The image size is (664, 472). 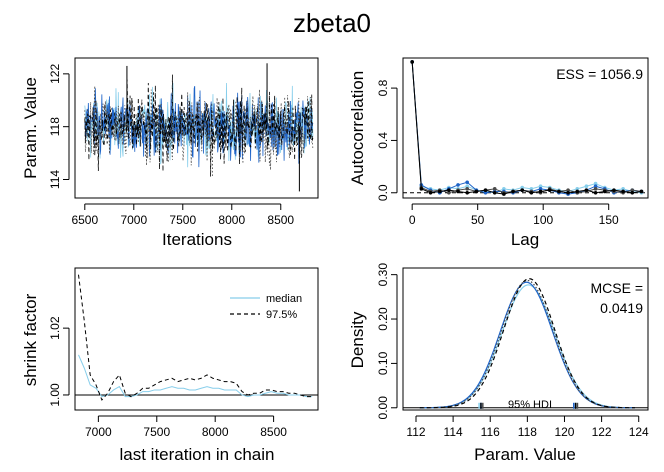 What do you see at coordinates (55, 328) in the screenshot?
I see `shrink-factor-y-tick-label: 1.02` at bounding box center [55, 328].